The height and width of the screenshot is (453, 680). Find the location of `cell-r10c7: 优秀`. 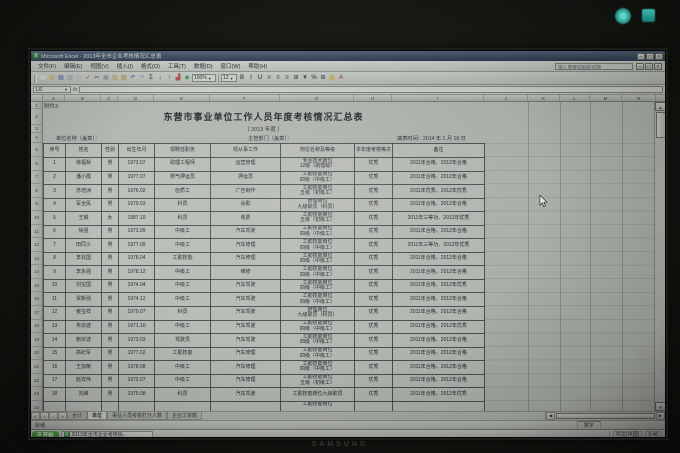

cell-r10c7: 优秀 is located at coordinates (373, 286).